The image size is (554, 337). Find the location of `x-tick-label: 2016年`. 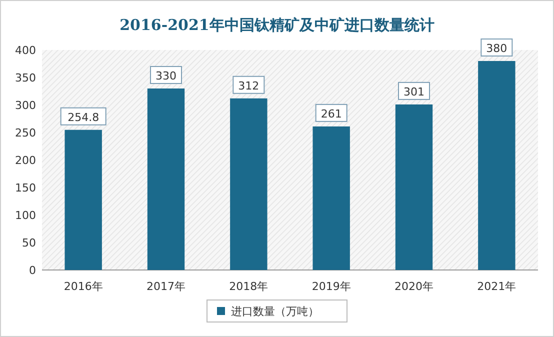

x-tick-label: 2016年 is located at coordinates (83, 286).